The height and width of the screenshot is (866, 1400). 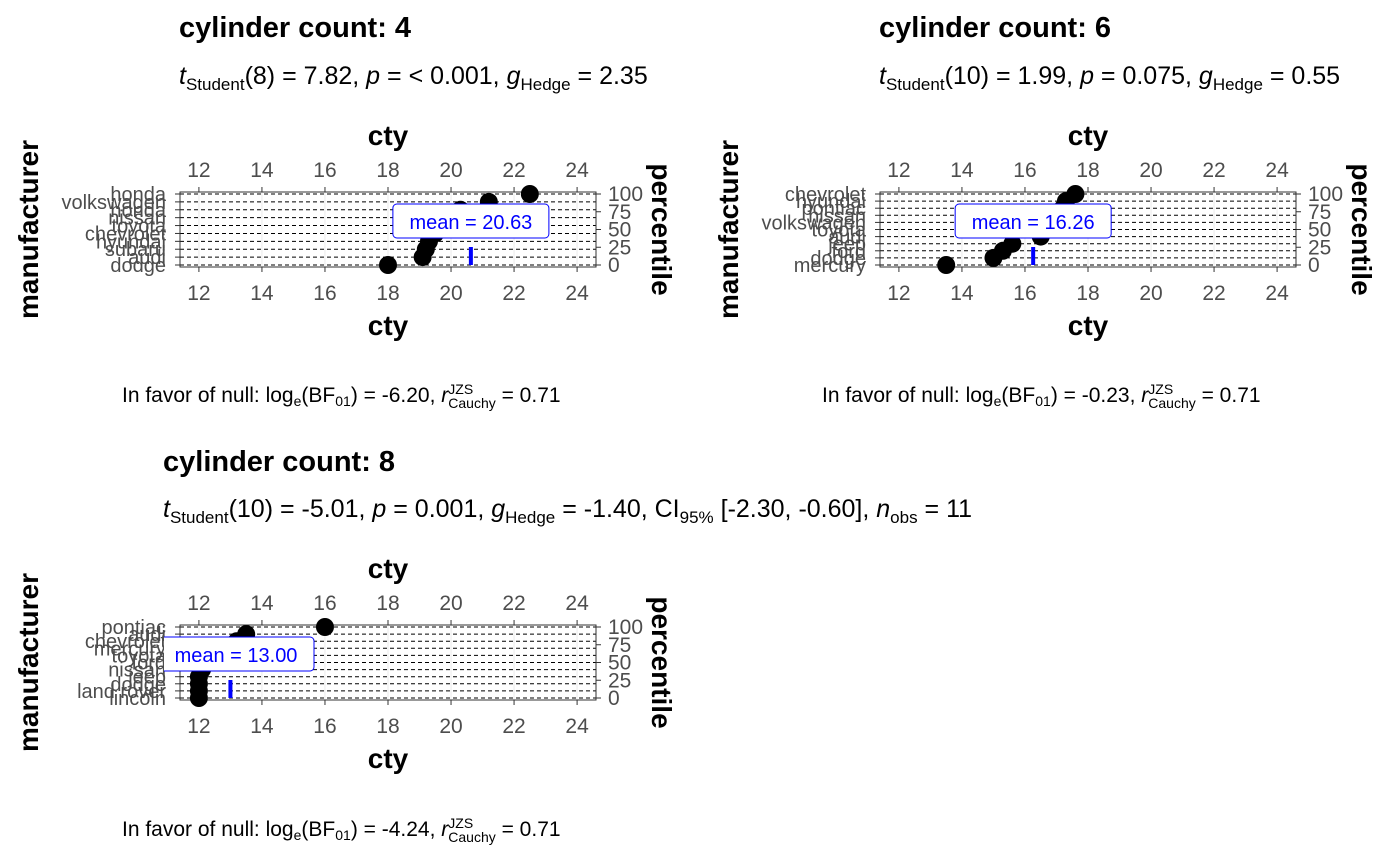 I want to click on category-label: subaru, so click(x=135, y=250).